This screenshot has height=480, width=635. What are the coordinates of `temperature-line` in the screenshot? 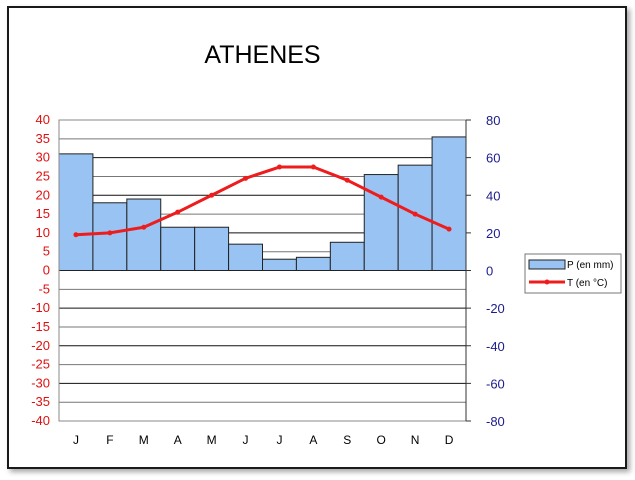 It's located at (262, 201).